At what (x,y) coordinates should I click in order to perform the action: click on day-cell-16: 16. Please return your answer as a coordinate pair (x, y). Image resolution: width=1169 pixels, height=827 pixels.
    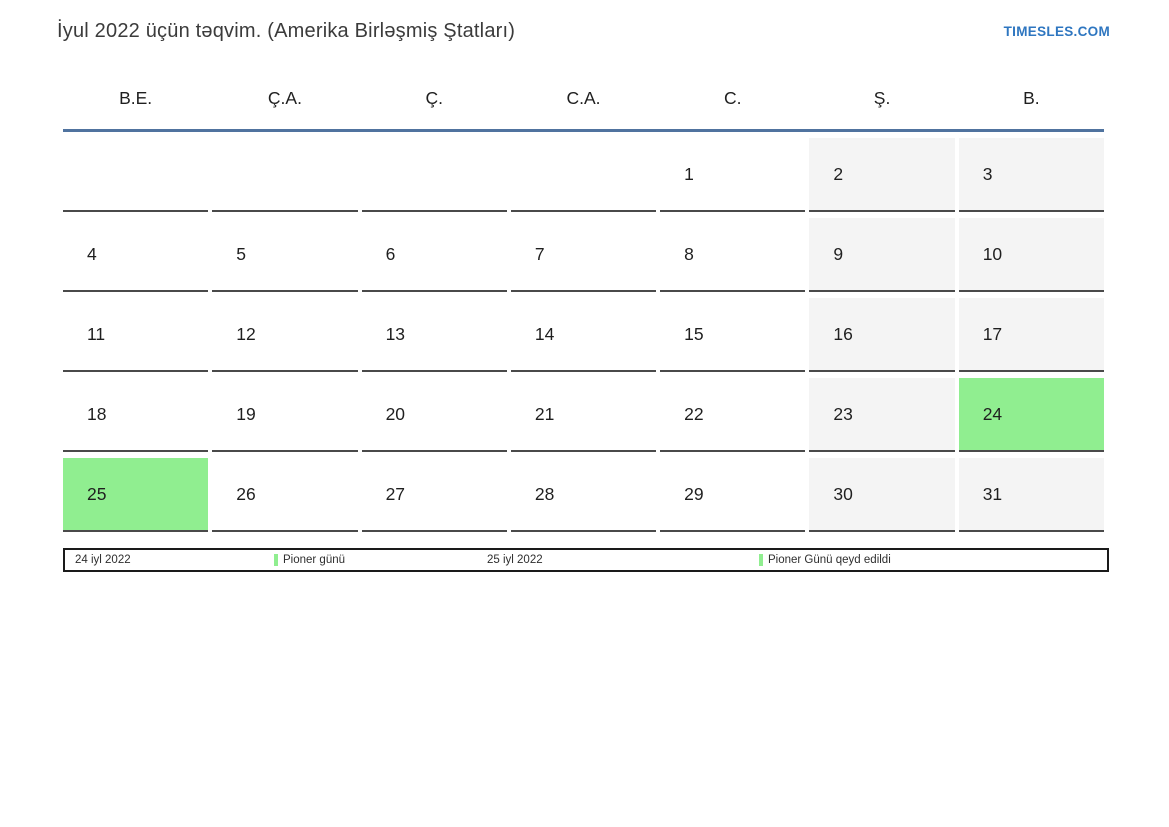
    Looking at the image, I should click on (882, 335).